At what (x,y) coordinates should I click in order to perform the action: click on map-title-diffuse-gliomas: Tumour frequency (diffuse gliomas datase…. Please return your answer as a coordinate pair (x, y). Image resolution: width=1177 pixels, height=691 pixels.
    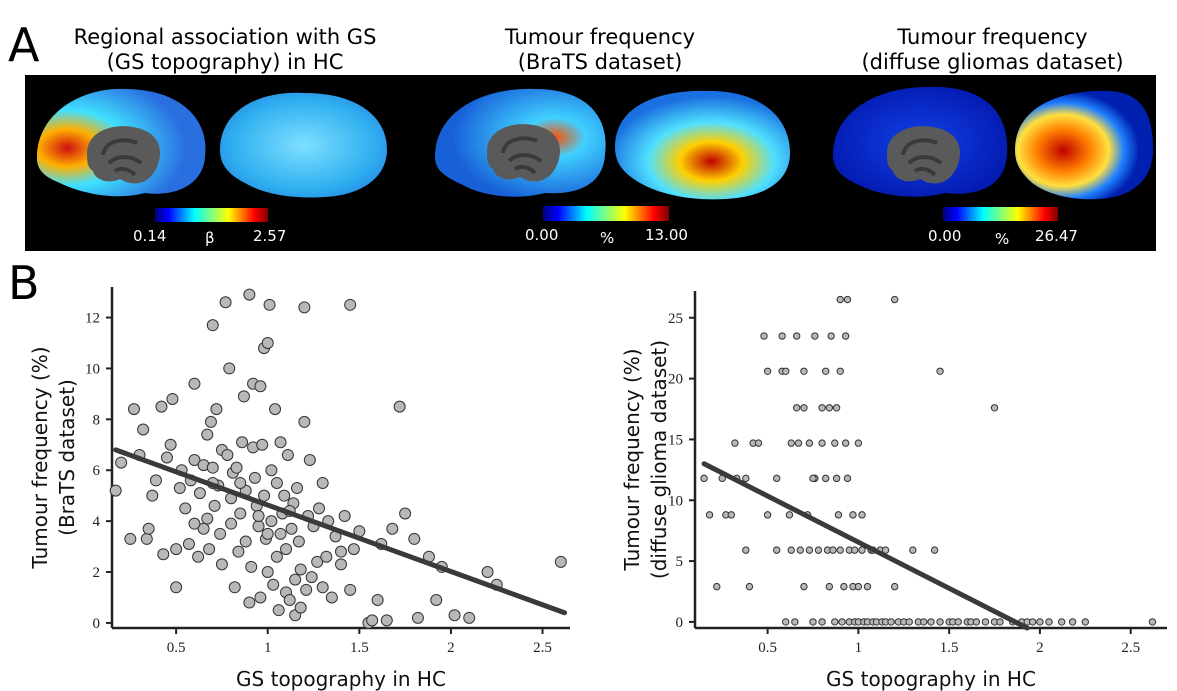
    Looking at the image, I should click on (992, 50).